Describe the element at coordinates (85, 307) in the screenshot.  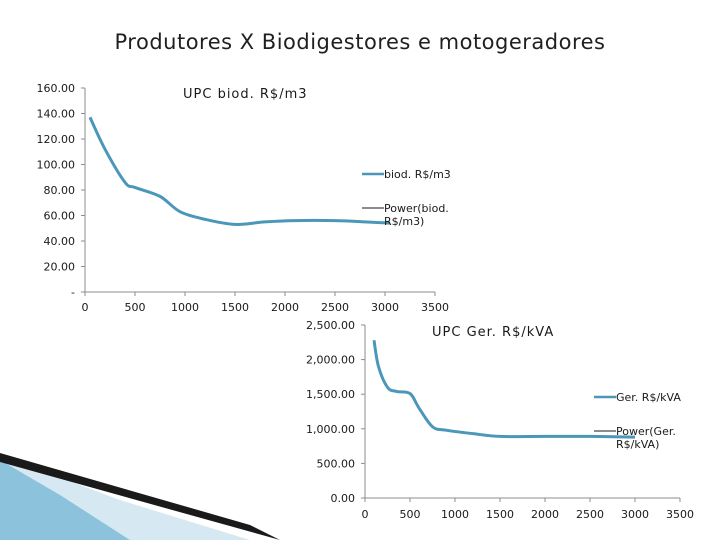
I see `chart1-x-tick-label: 0` at that location.